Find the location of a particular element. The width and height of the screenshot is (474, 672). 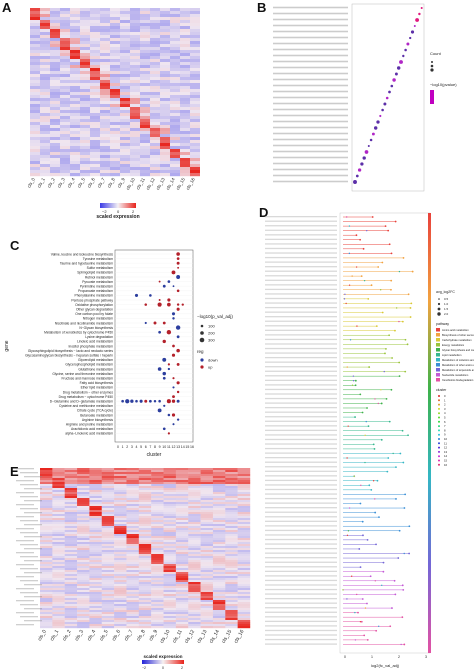

c-size-legend-title: −log10(p_val_adj) is located at coordinates (215, 316).